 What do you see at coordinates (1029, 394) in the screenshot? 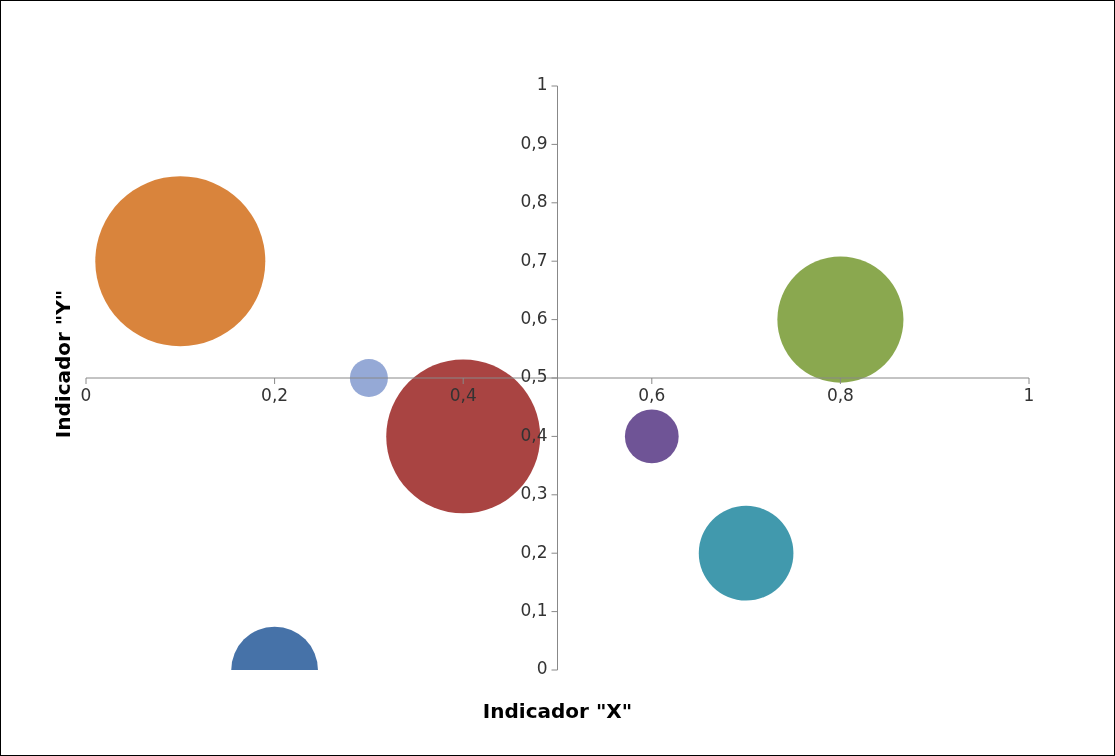
I see `x-tick-label: 1` at bounding box center [1029, 394].